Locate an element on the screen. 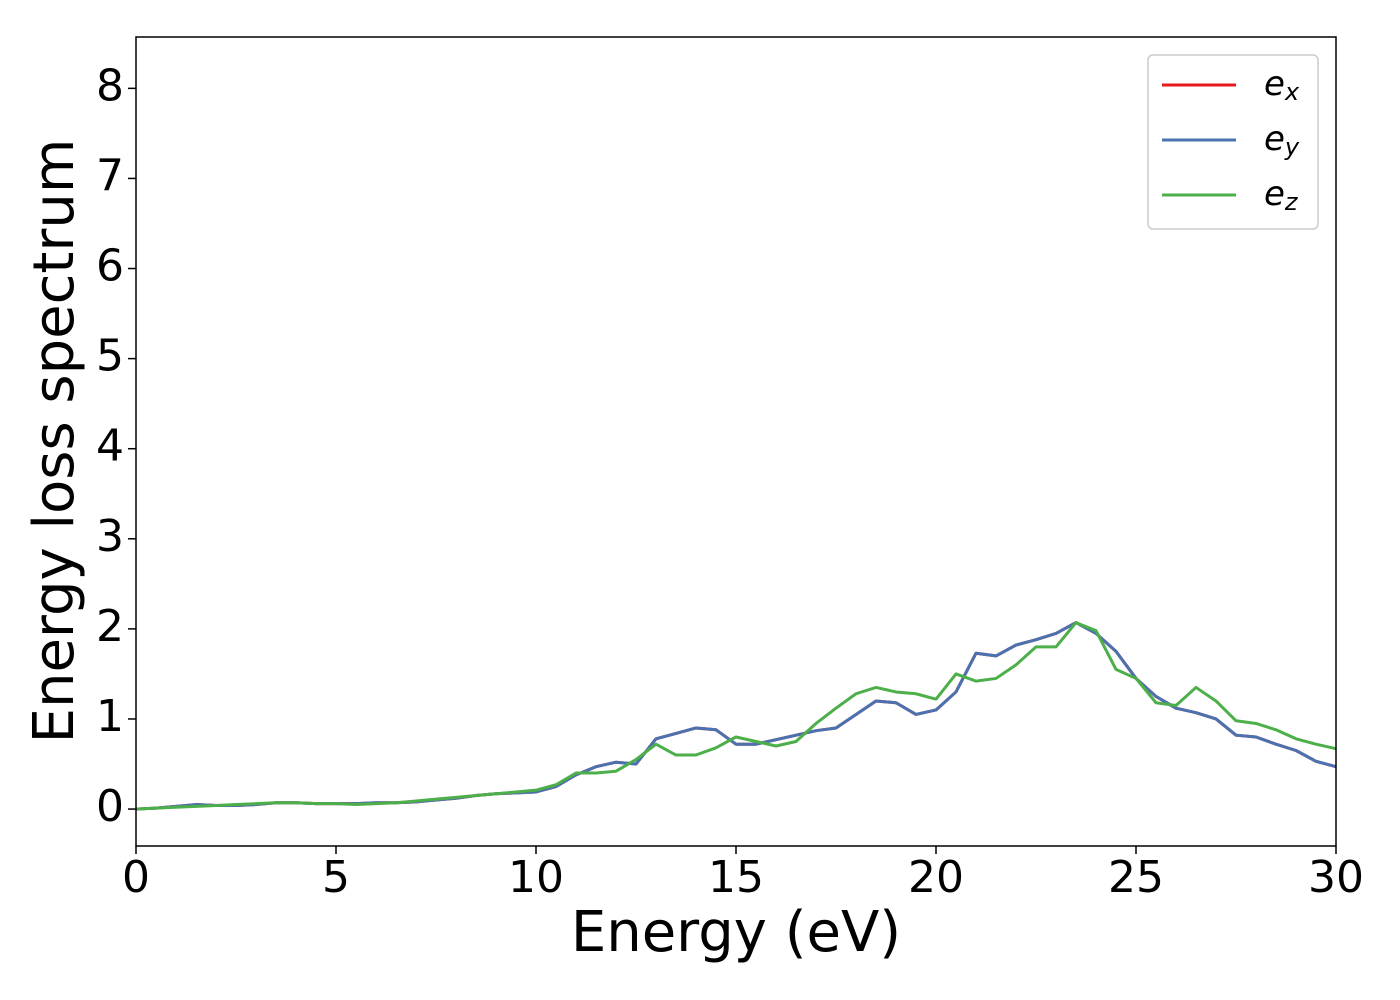 This screenshot has width=1400, height=1000. y-tick-label: 7 is located at coordinates (110, 175).